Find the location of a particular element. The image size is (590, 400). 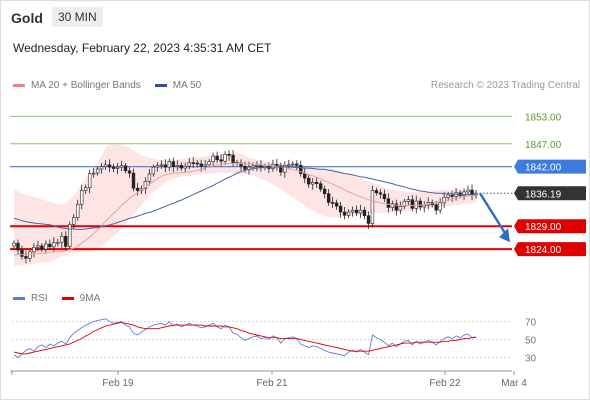

level-label-1842.00-text: 1842.00 is located at coordinates (543, 168).